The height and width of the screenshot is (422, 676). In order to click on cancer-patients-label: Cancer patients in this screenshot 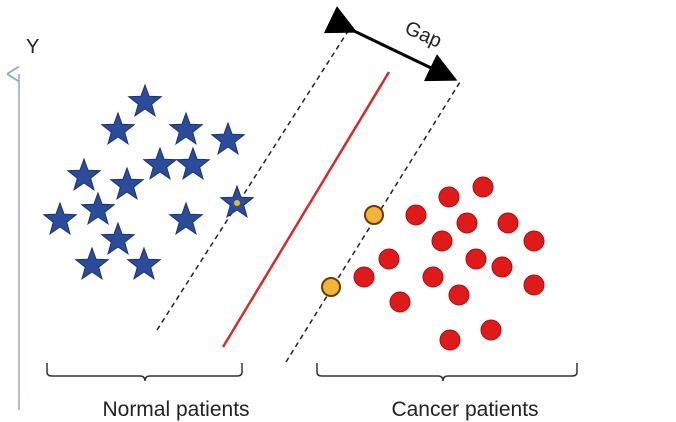, I will do `click(464, 409)`.